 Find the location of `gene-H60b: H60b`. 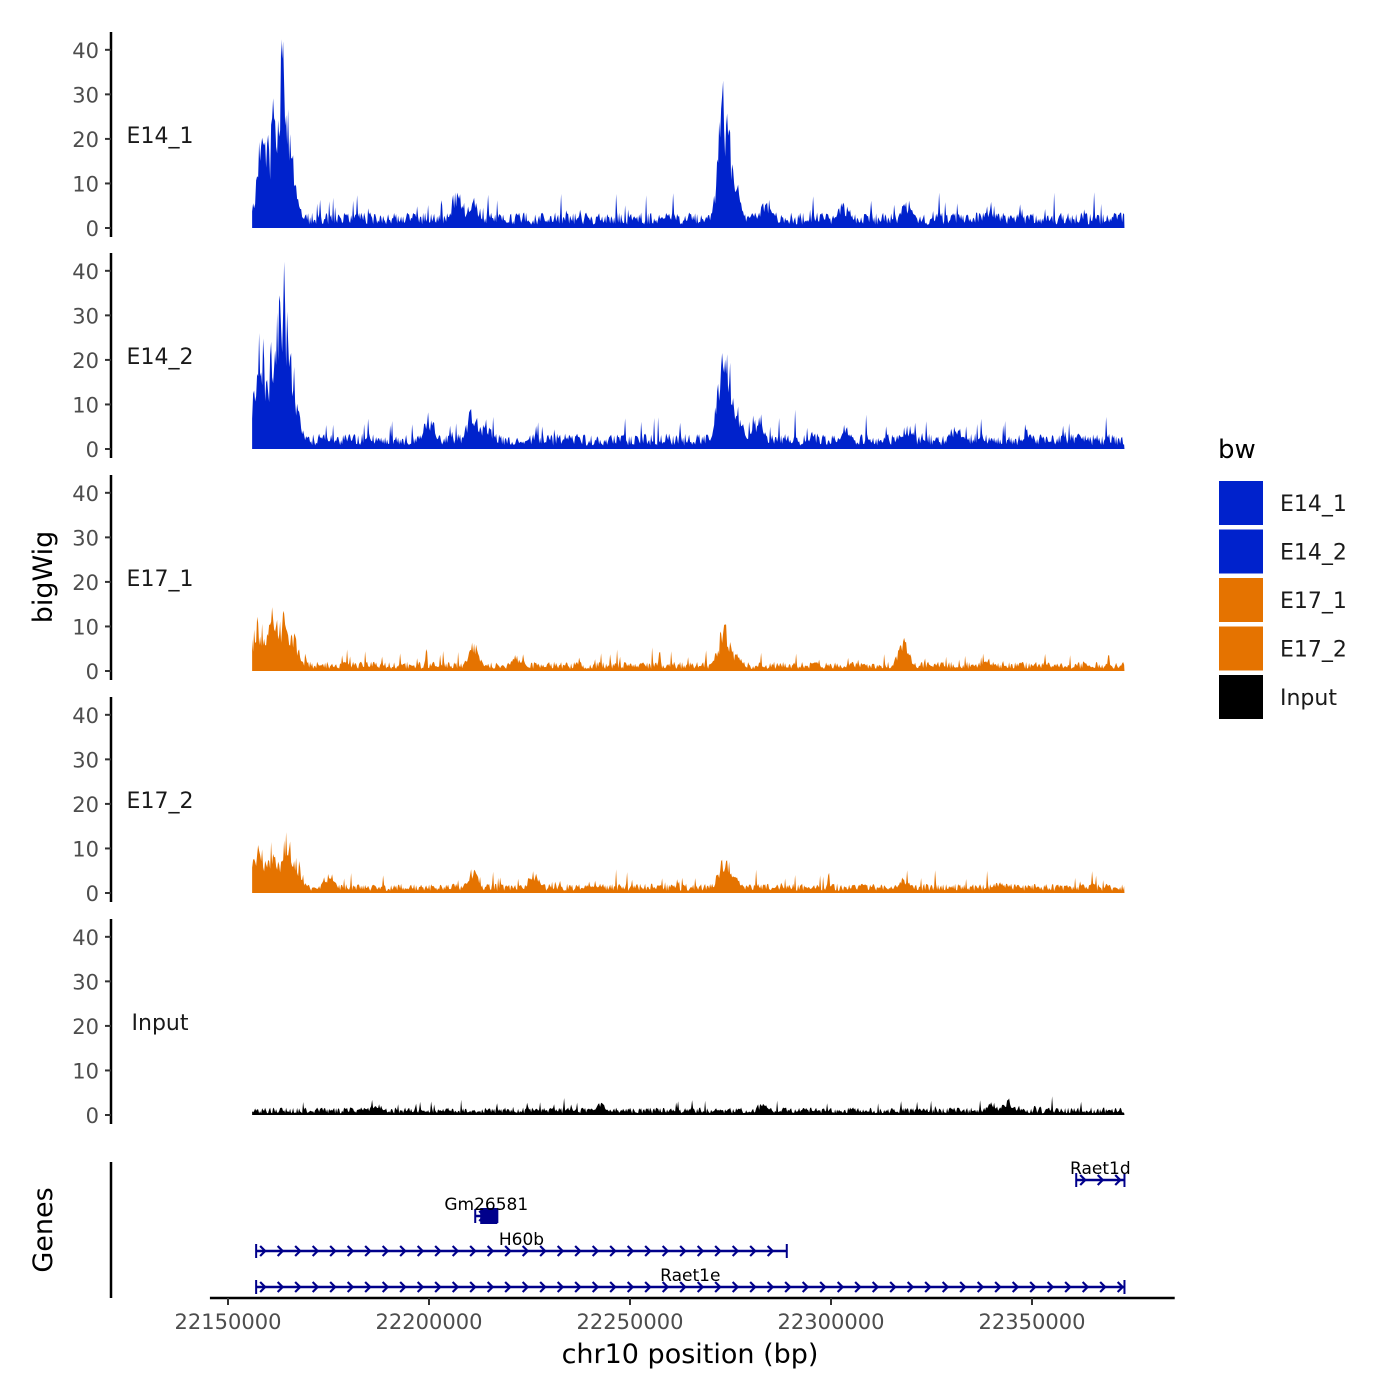

gene-H60b: H60b is located at coordinates (521, 1244).